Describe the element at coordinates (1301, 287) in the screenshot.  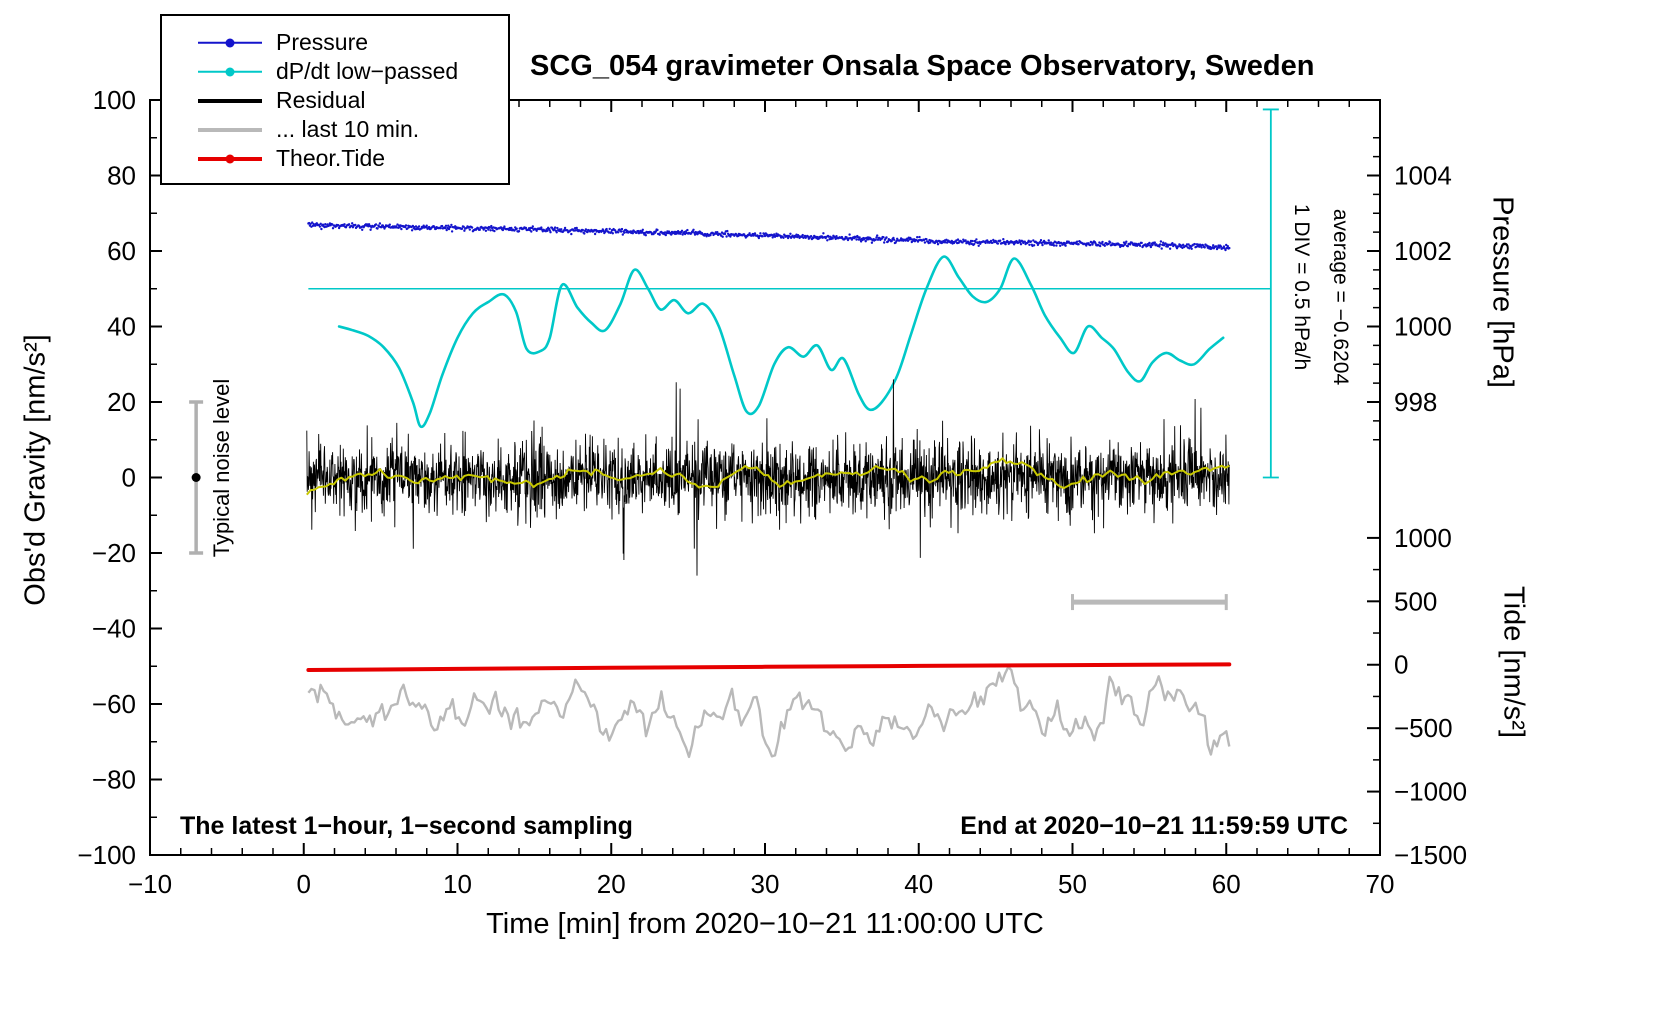
I see `div-scale-label: 1 DIV = 0.5 hPa/h` at that location.